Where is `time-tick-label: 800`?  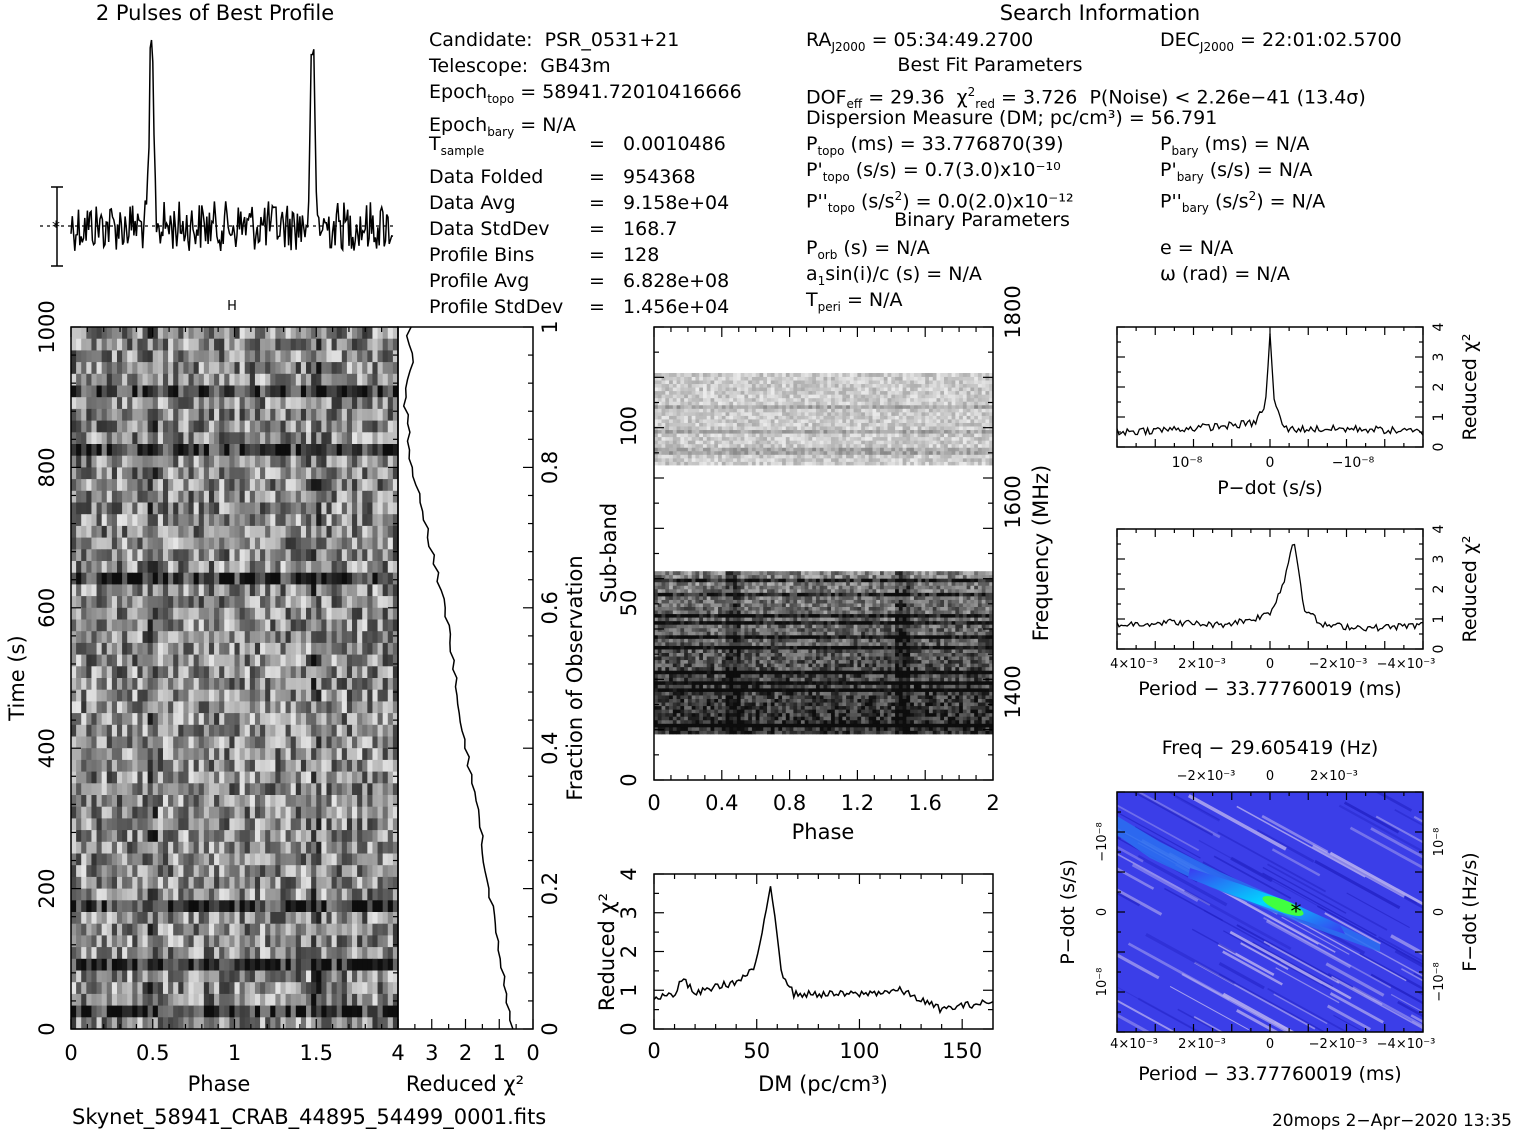
time-tick-label: 800 is located at coordinates (47, 467).